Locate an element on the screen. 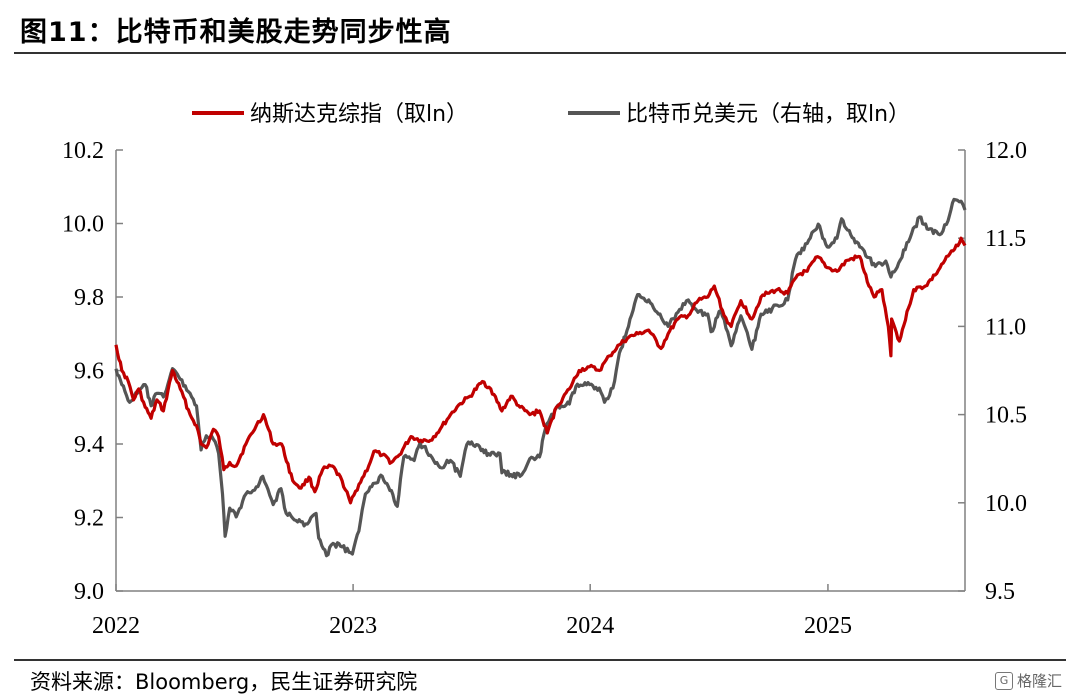 This screenshot has width=1080, height=700. left-tick-label: 9.4 is located at coordinates (89, 445).